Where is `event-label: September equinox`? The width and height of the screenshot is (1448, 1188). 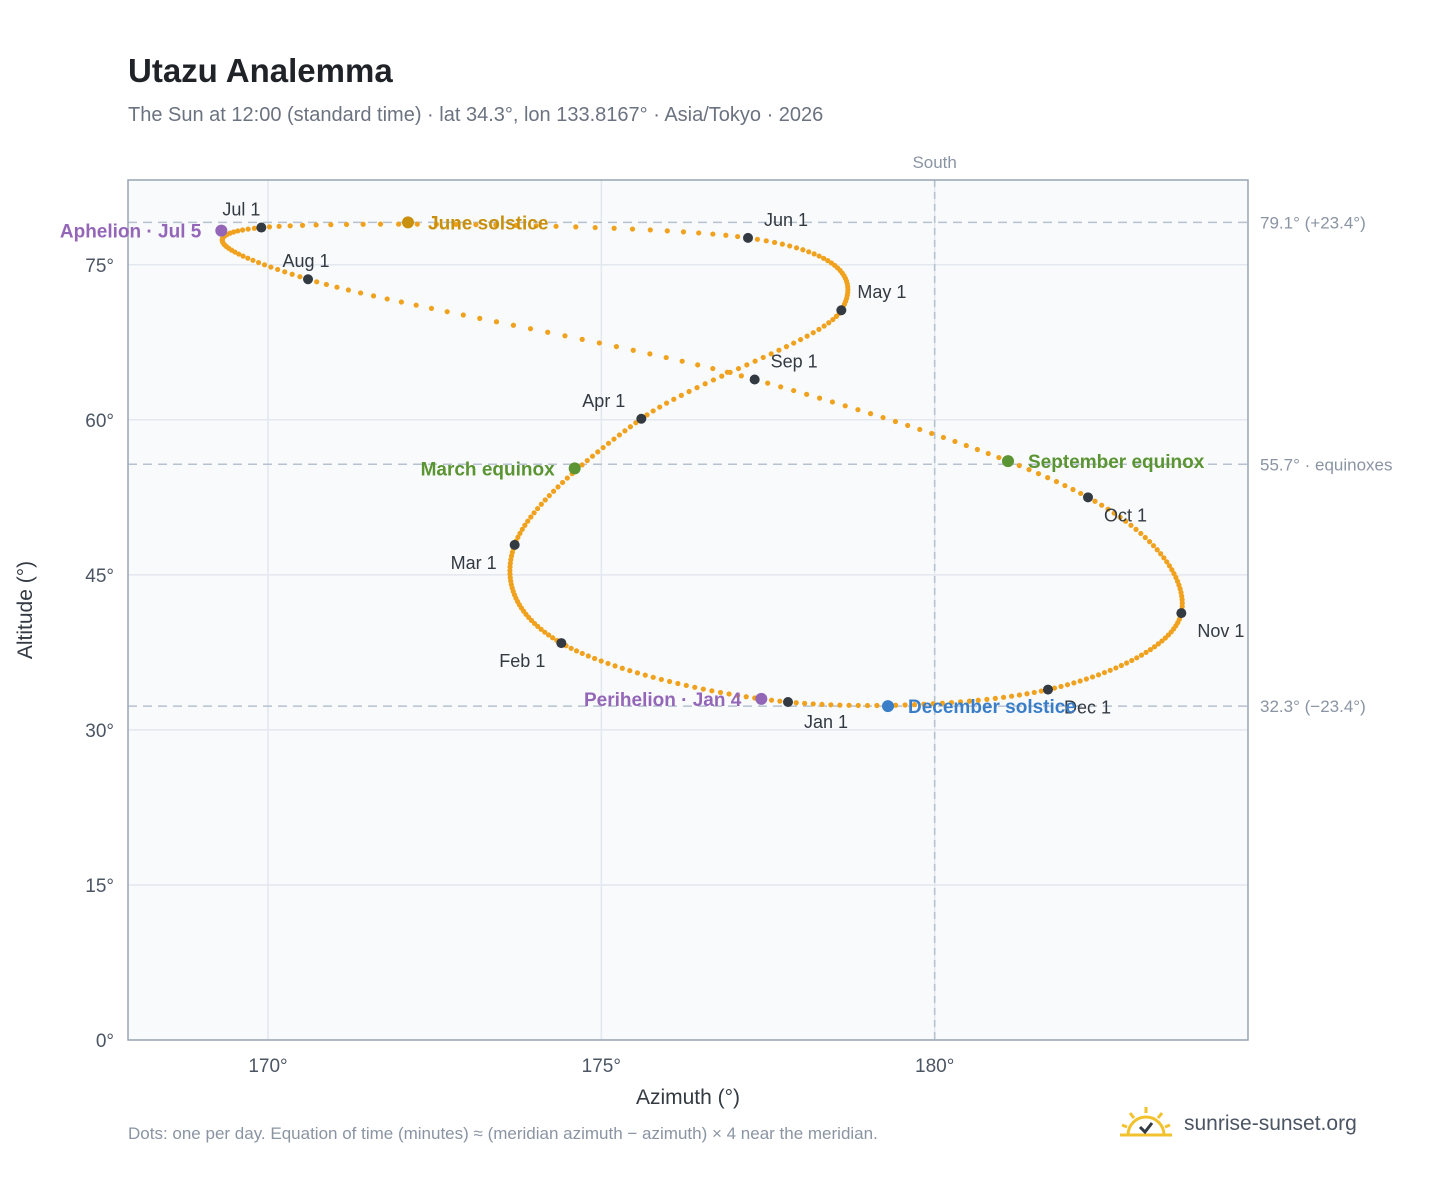 event-label: September equinox is located at coordinates (1116, 462).